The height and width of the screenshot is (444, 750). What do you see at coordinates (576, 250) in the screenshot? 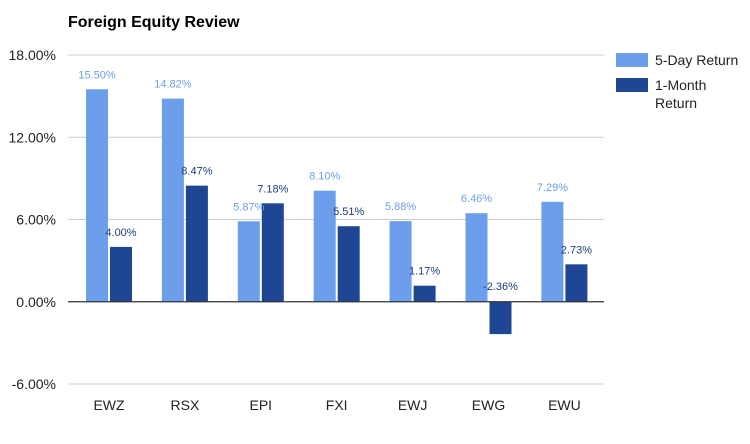
I see `data-label-1-month-return: 2.73%` at bounding box center [576, 250].